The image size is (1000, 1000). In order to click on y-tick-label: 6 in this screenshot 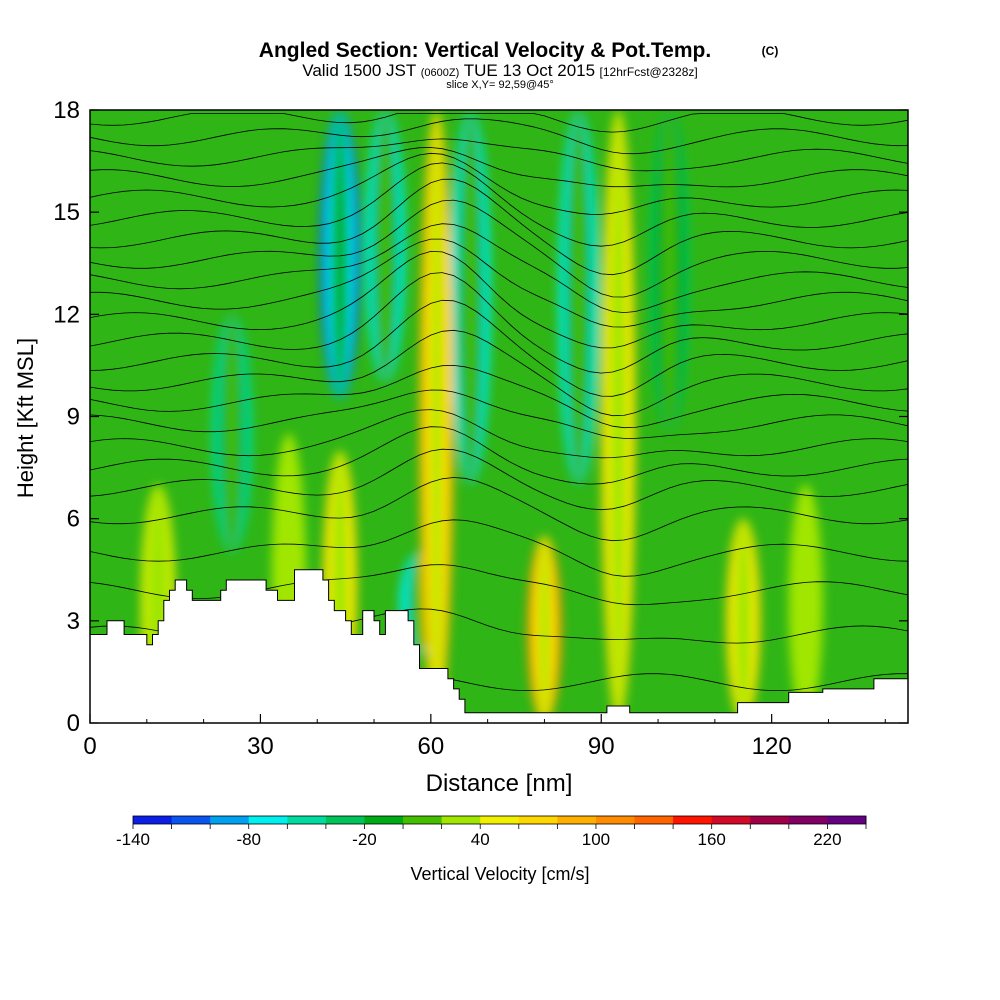, I will do `click(73, 519)`.